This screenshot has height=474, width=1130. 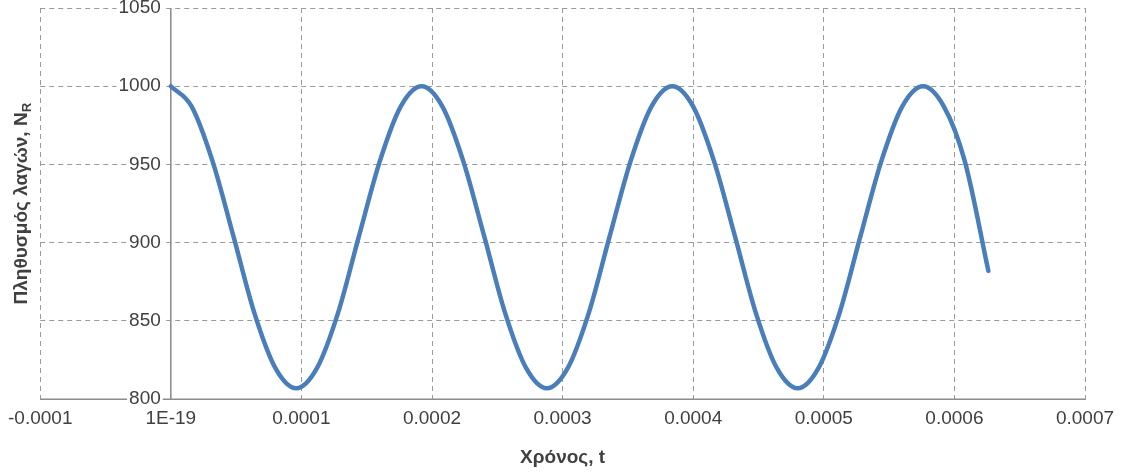 I want to click on x-tick-label: 0.0001, so click(x=301, y=417).